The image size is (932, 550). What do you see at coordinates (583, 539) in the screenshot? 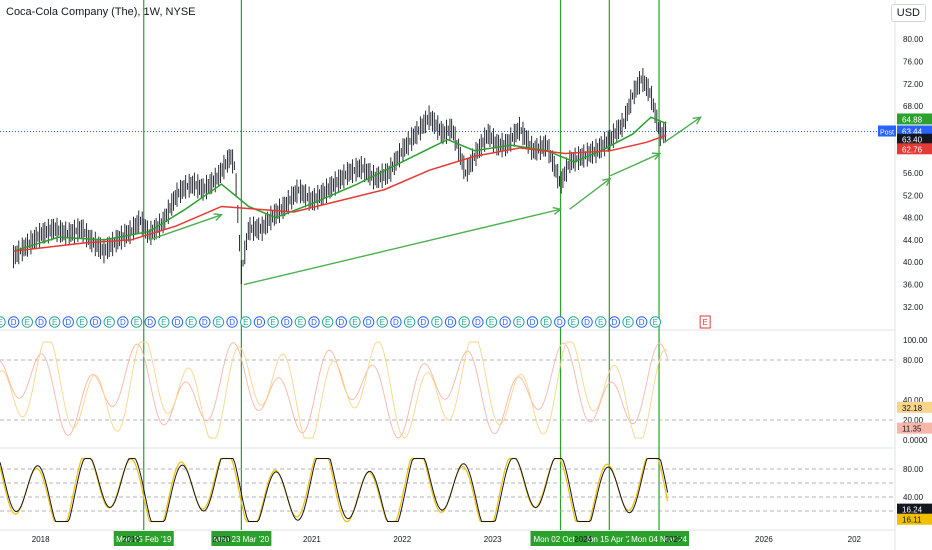
I see `time-tick-label: 2024` at bounding box center [583, 539].